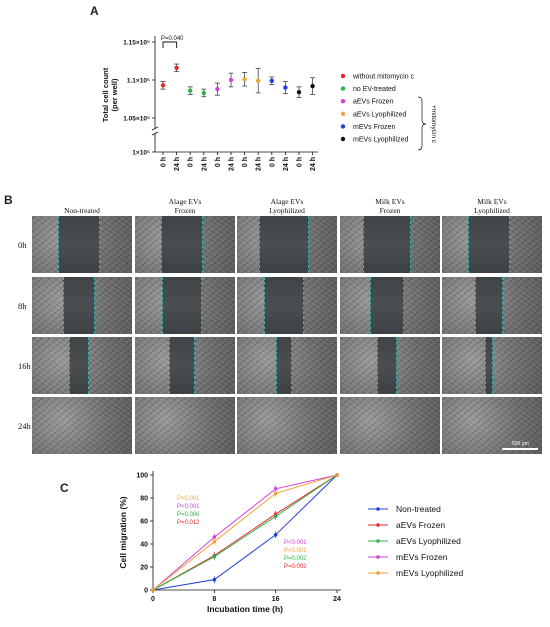 The height and width of the screenshot is (627, 550). I want to click on a-y-axis-label-line: (per well), so click(114, 94).